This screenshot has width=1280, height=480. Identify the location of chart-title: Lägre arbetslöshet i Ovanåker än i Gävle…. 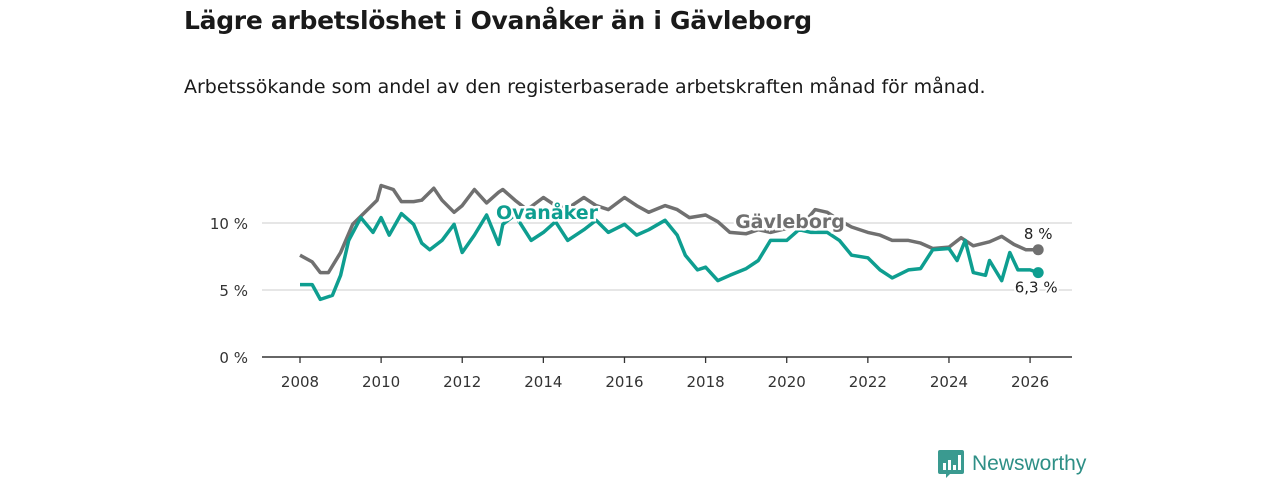
(498, 20).